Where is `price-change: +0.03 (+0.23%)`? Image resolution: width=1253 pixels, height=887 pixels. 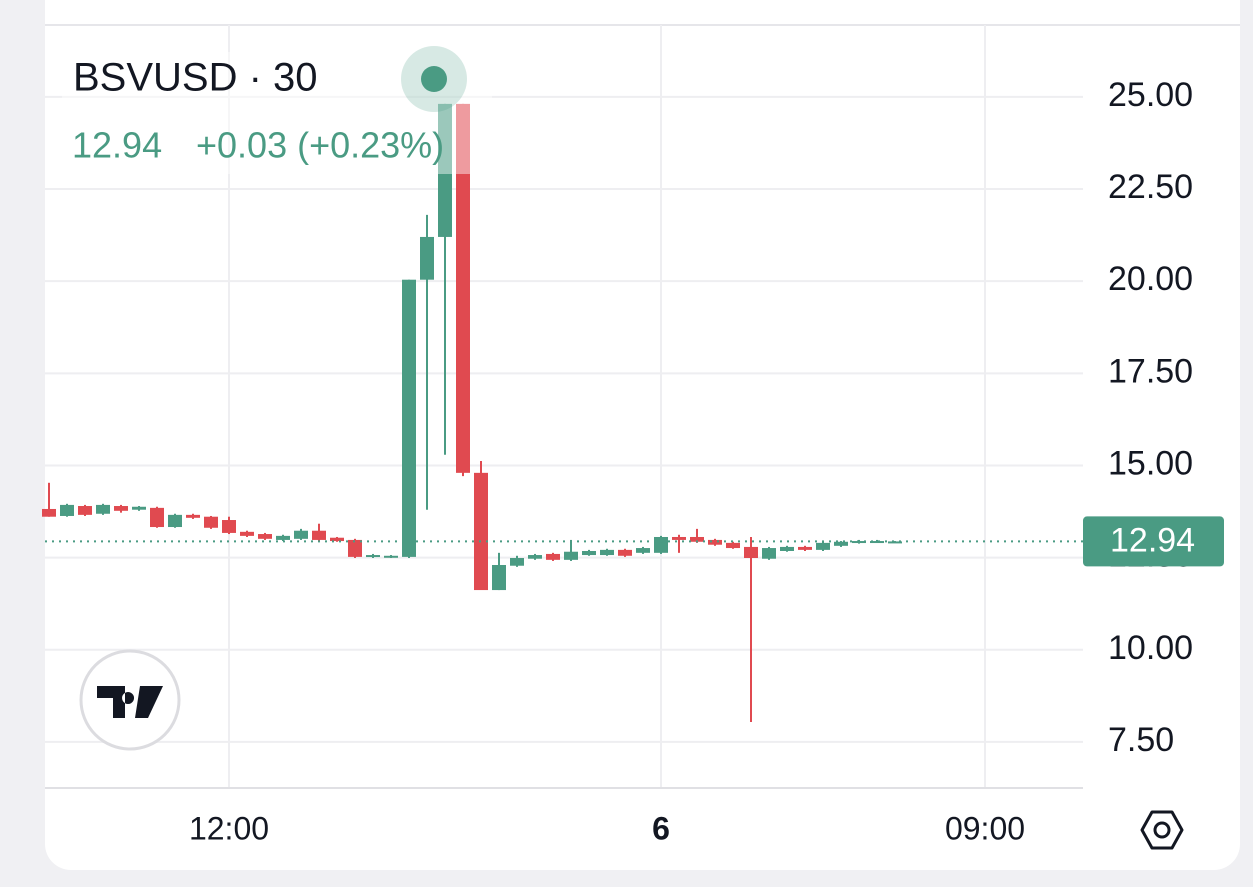
price-change: +0.03 (+0.23%) is located at coordinates (320, 145).